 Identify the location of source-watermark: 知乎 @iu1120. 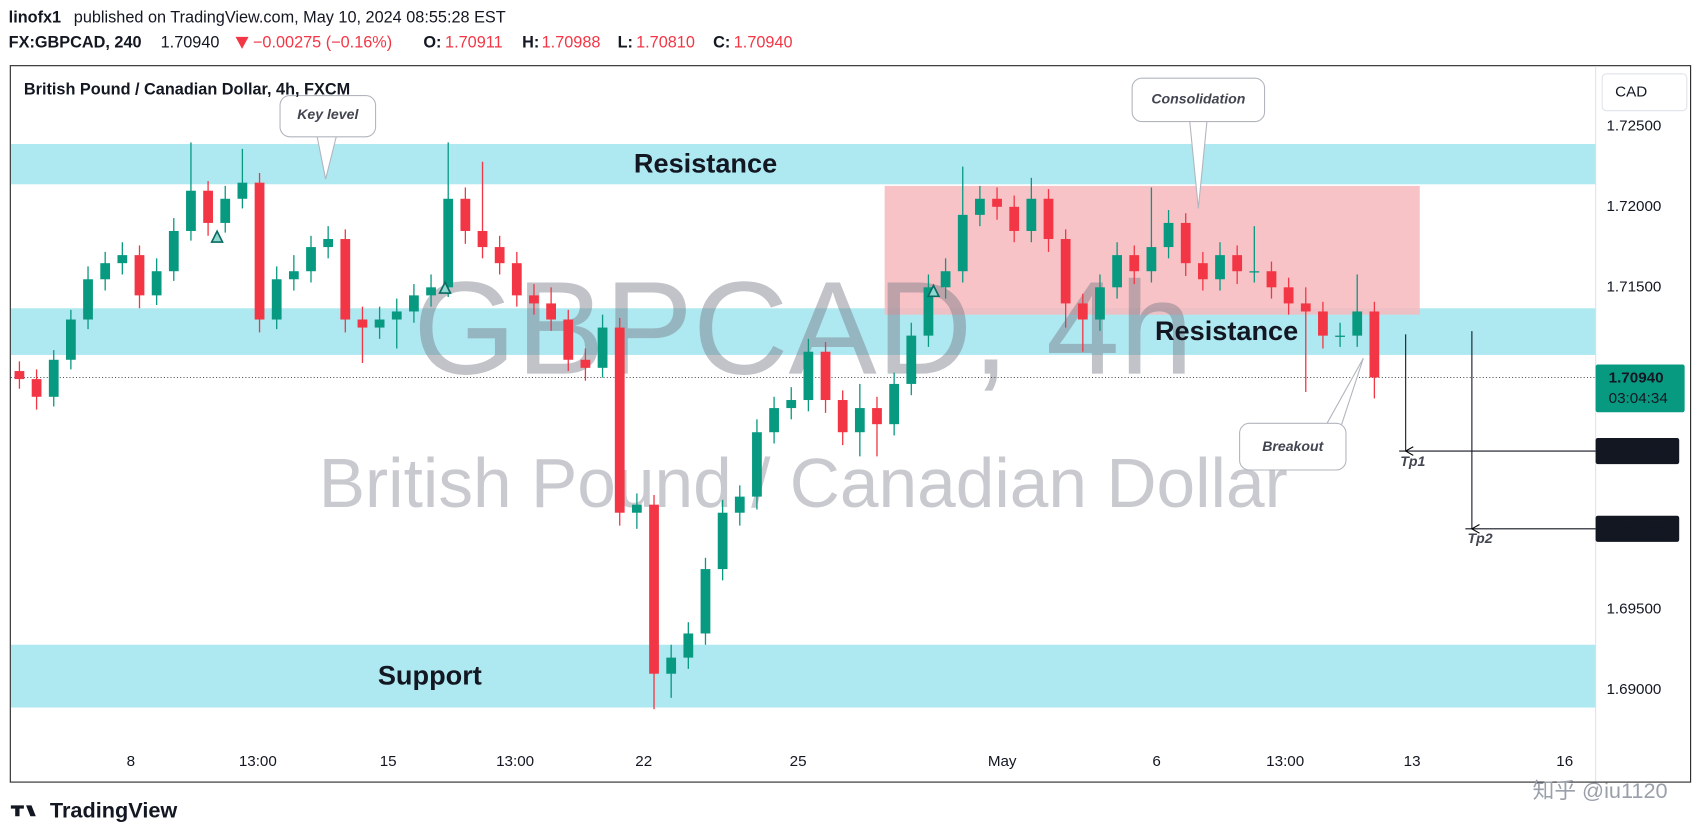
(1600, 790).